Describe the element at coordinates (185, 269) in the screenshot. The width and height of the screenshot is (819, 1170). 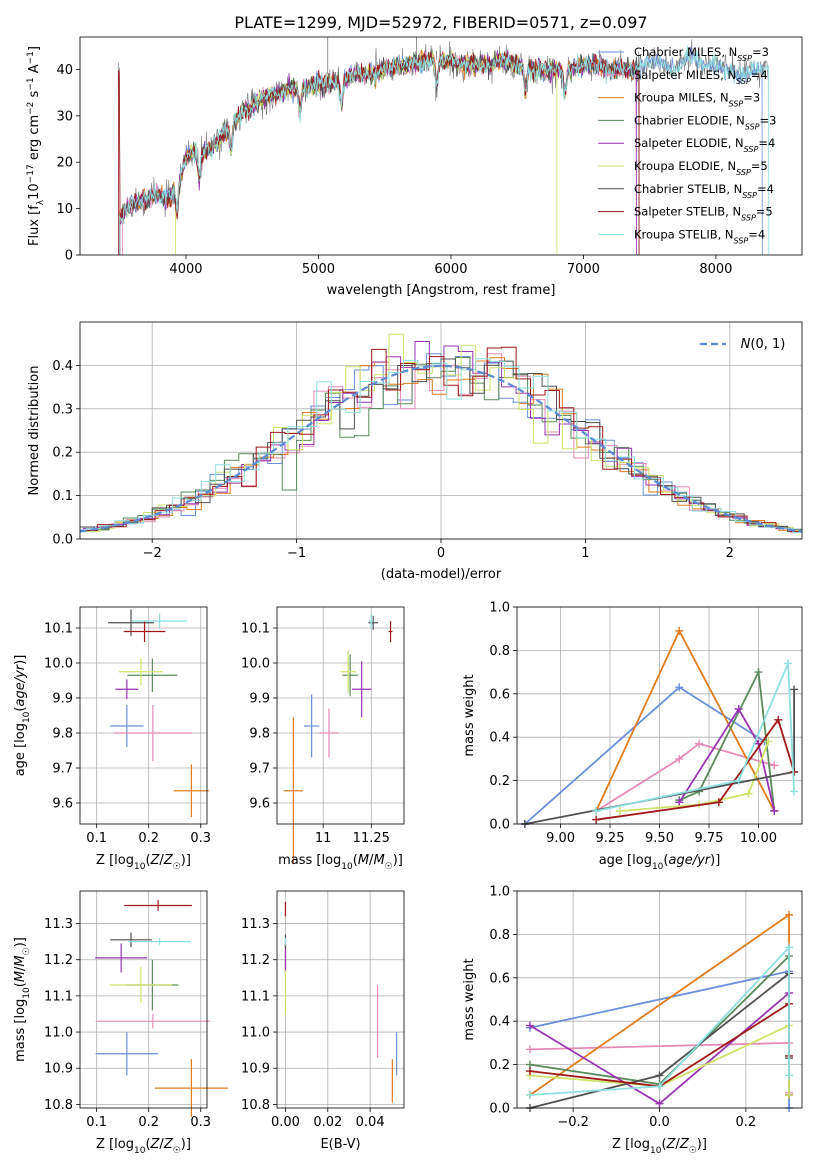
I see `x-tick-label: 4000` at that location.